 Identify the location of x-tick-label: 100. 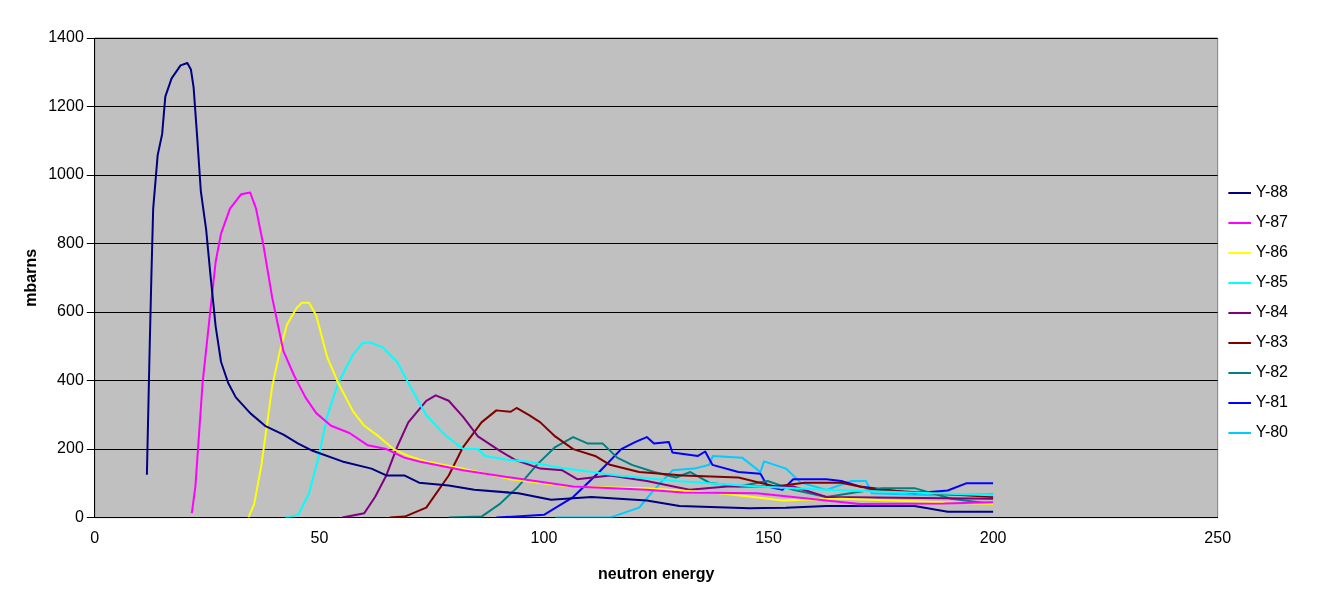
(544, 537).